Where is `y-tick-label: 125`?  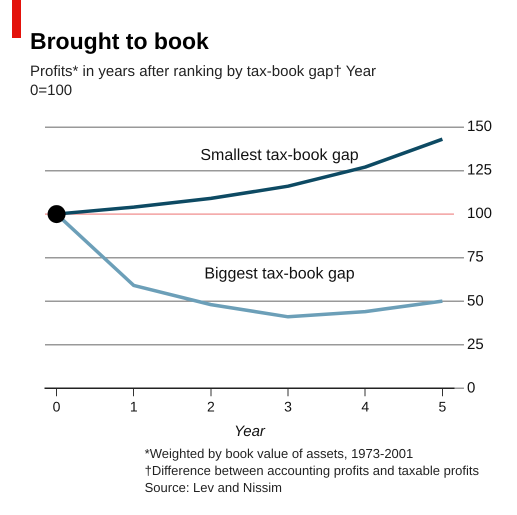
y-tick-label: 125 is located at coordinates (479, 170).